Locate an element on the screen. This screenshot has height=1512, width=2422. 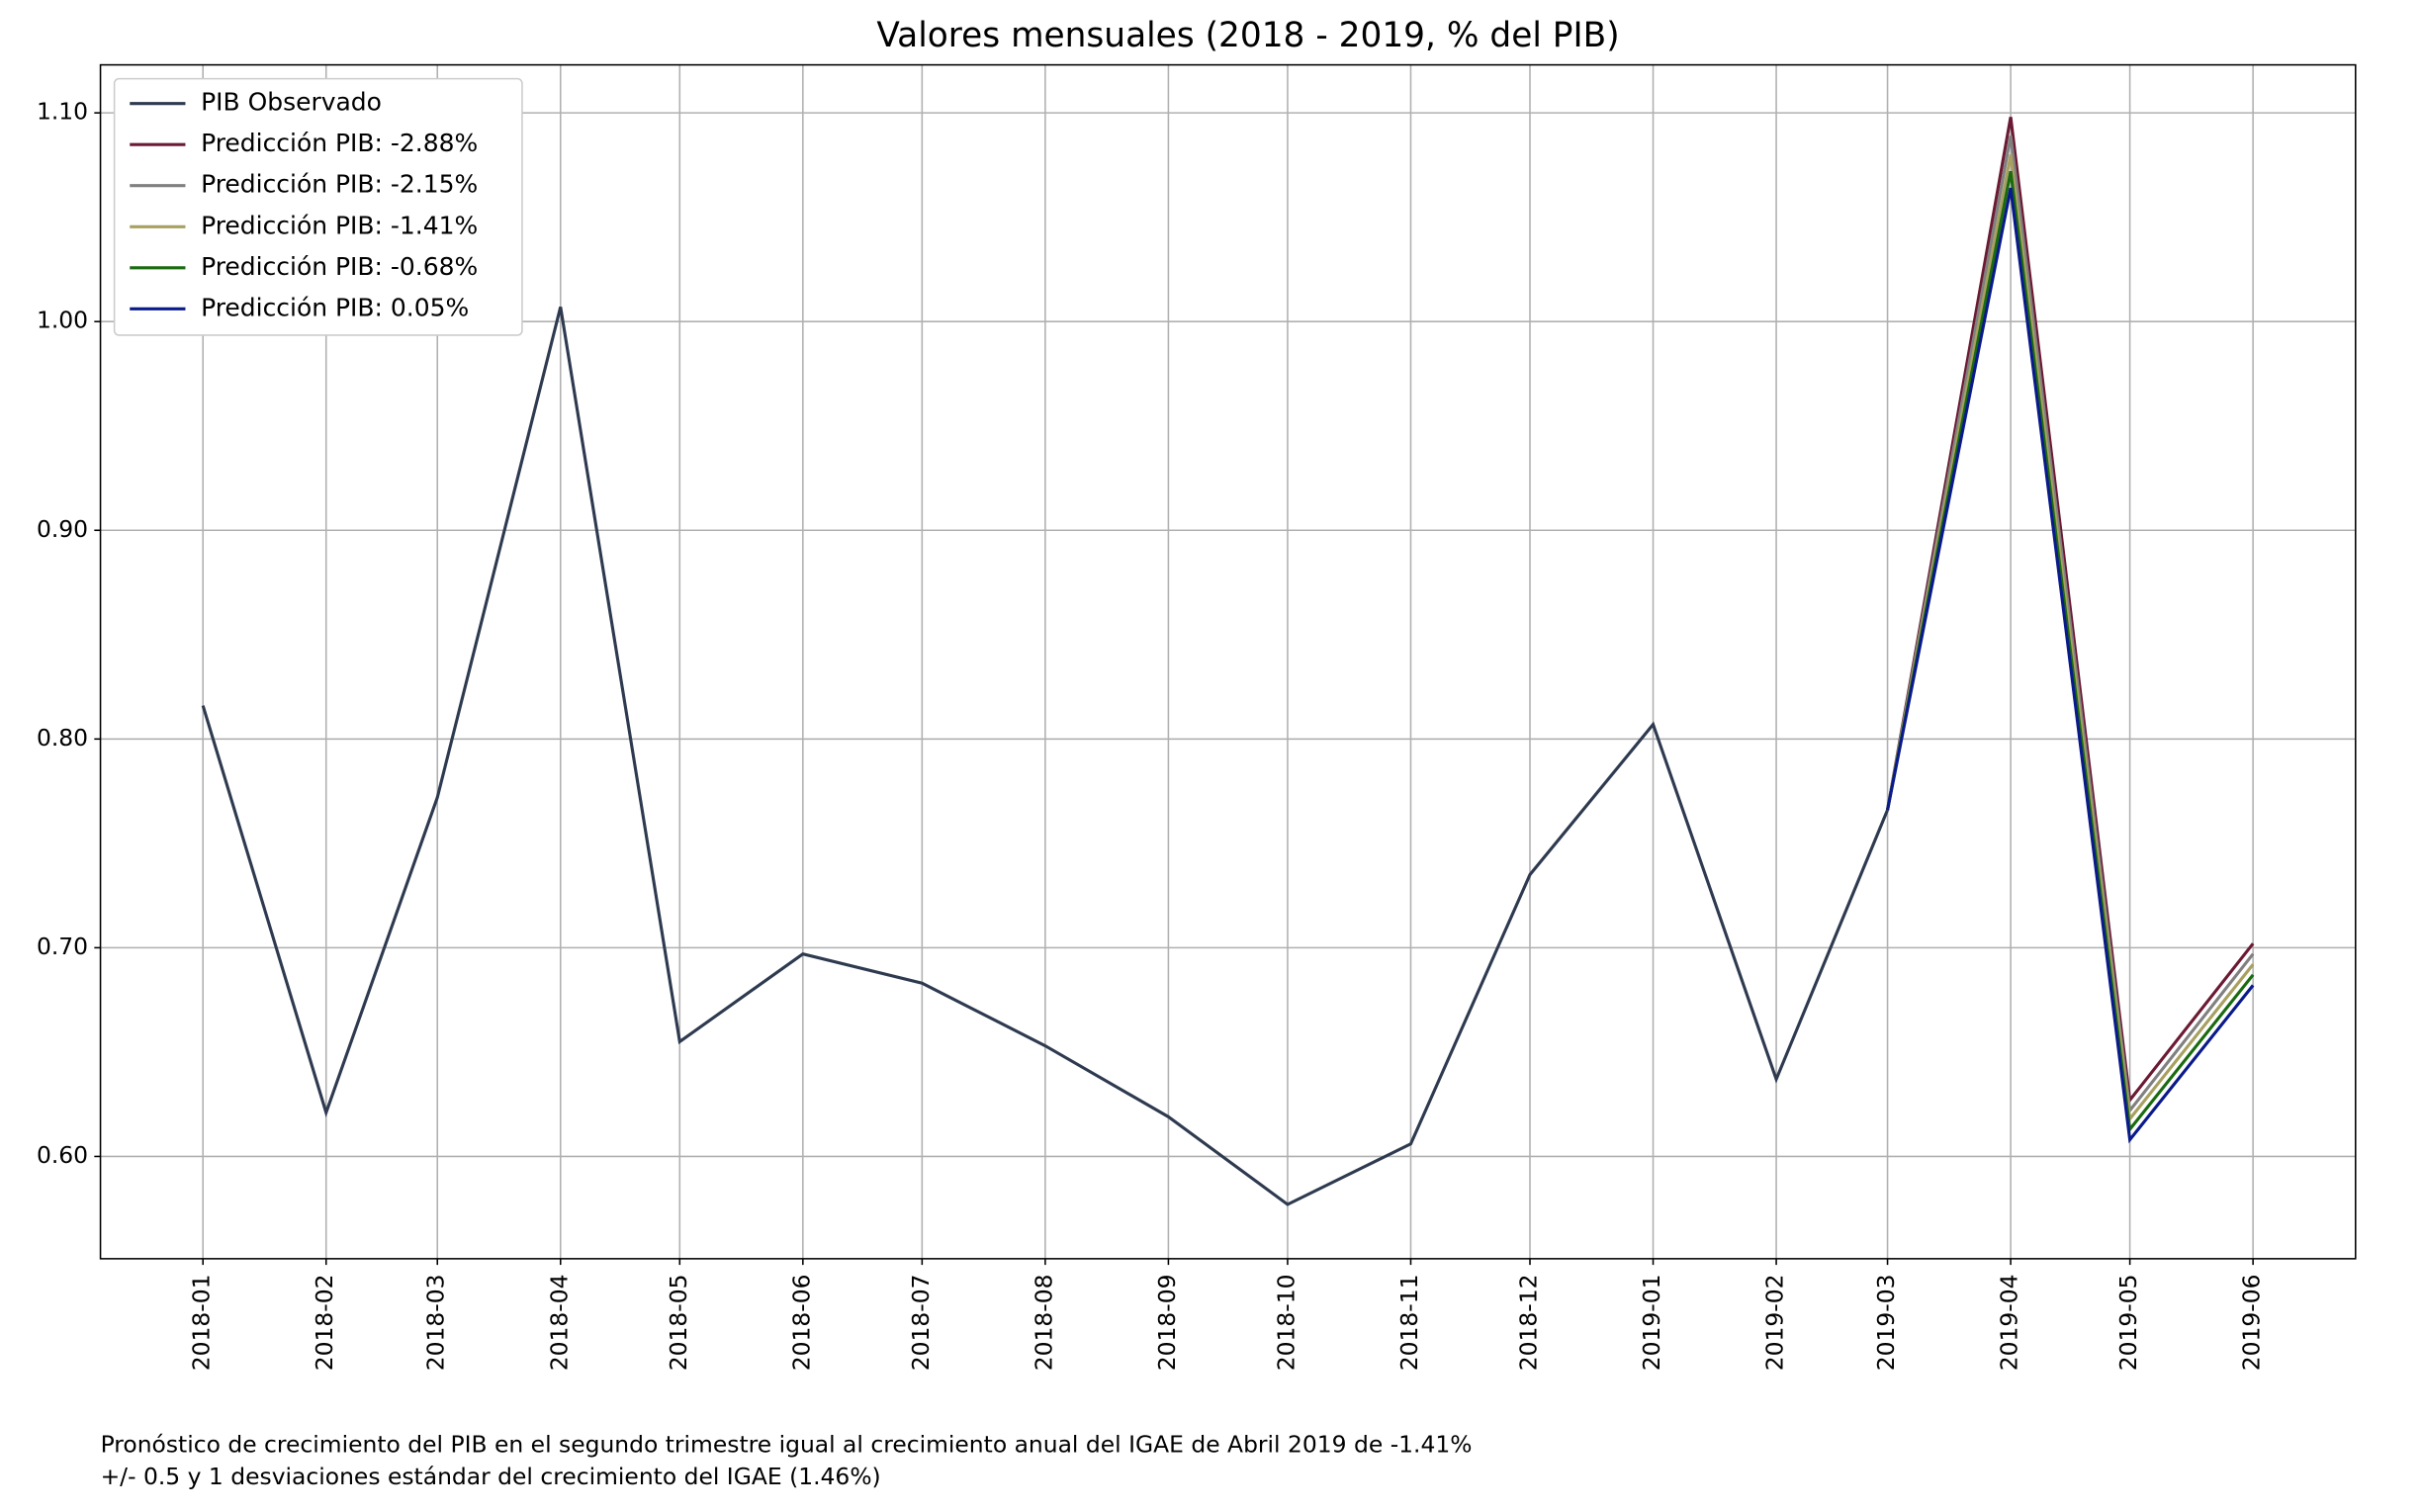
legend-label: Predicción PIB: -2.15% is located at coordinates (339, 184).